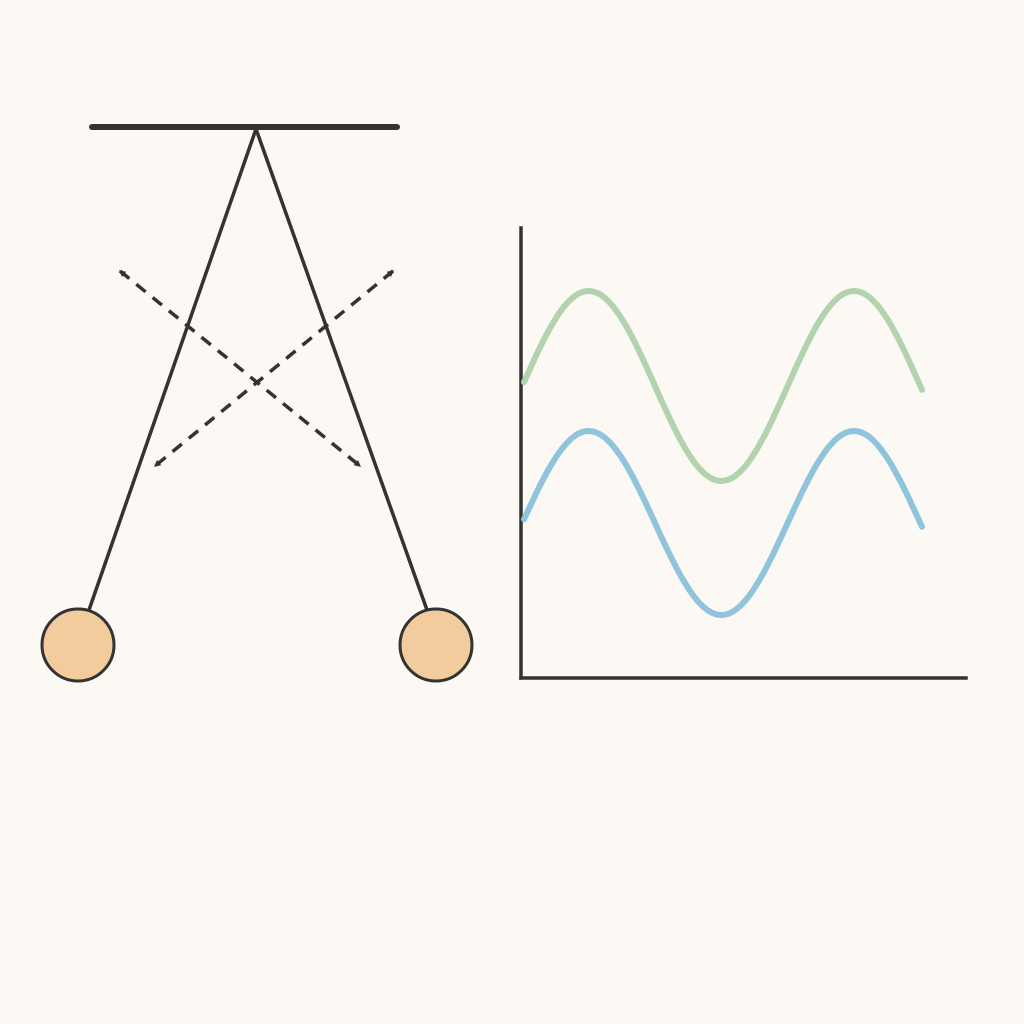 Image resolution: width=1024 pixels, height=1024 pixels. I want to click on lower-wave, so click(723, 523).